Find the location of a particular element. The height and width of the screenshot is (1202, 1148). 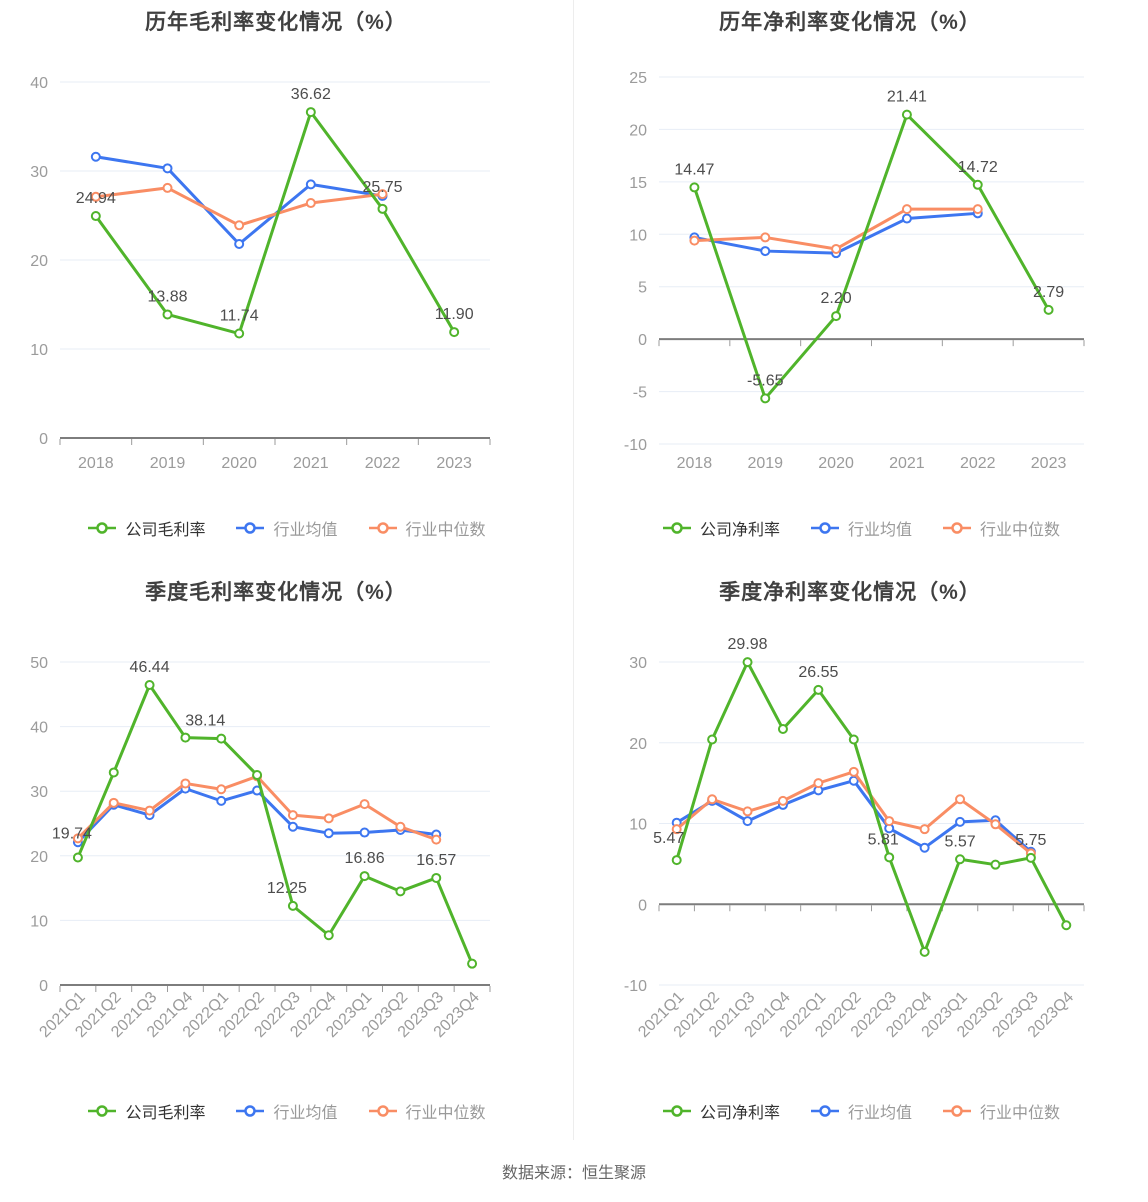

y-axis-tick-label: -10 is located at coordinates (635, 986).